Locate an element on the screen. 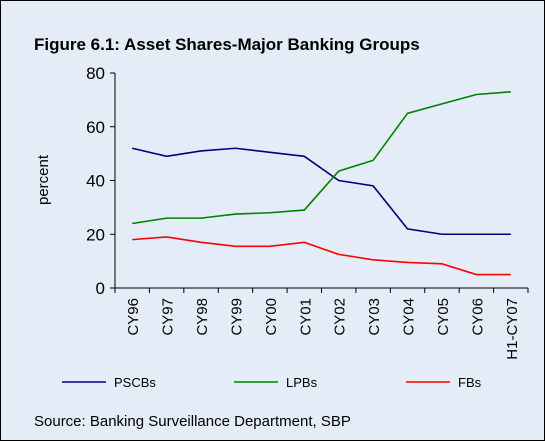  y-tick-label: 40 is located at coordinates (95, 181).